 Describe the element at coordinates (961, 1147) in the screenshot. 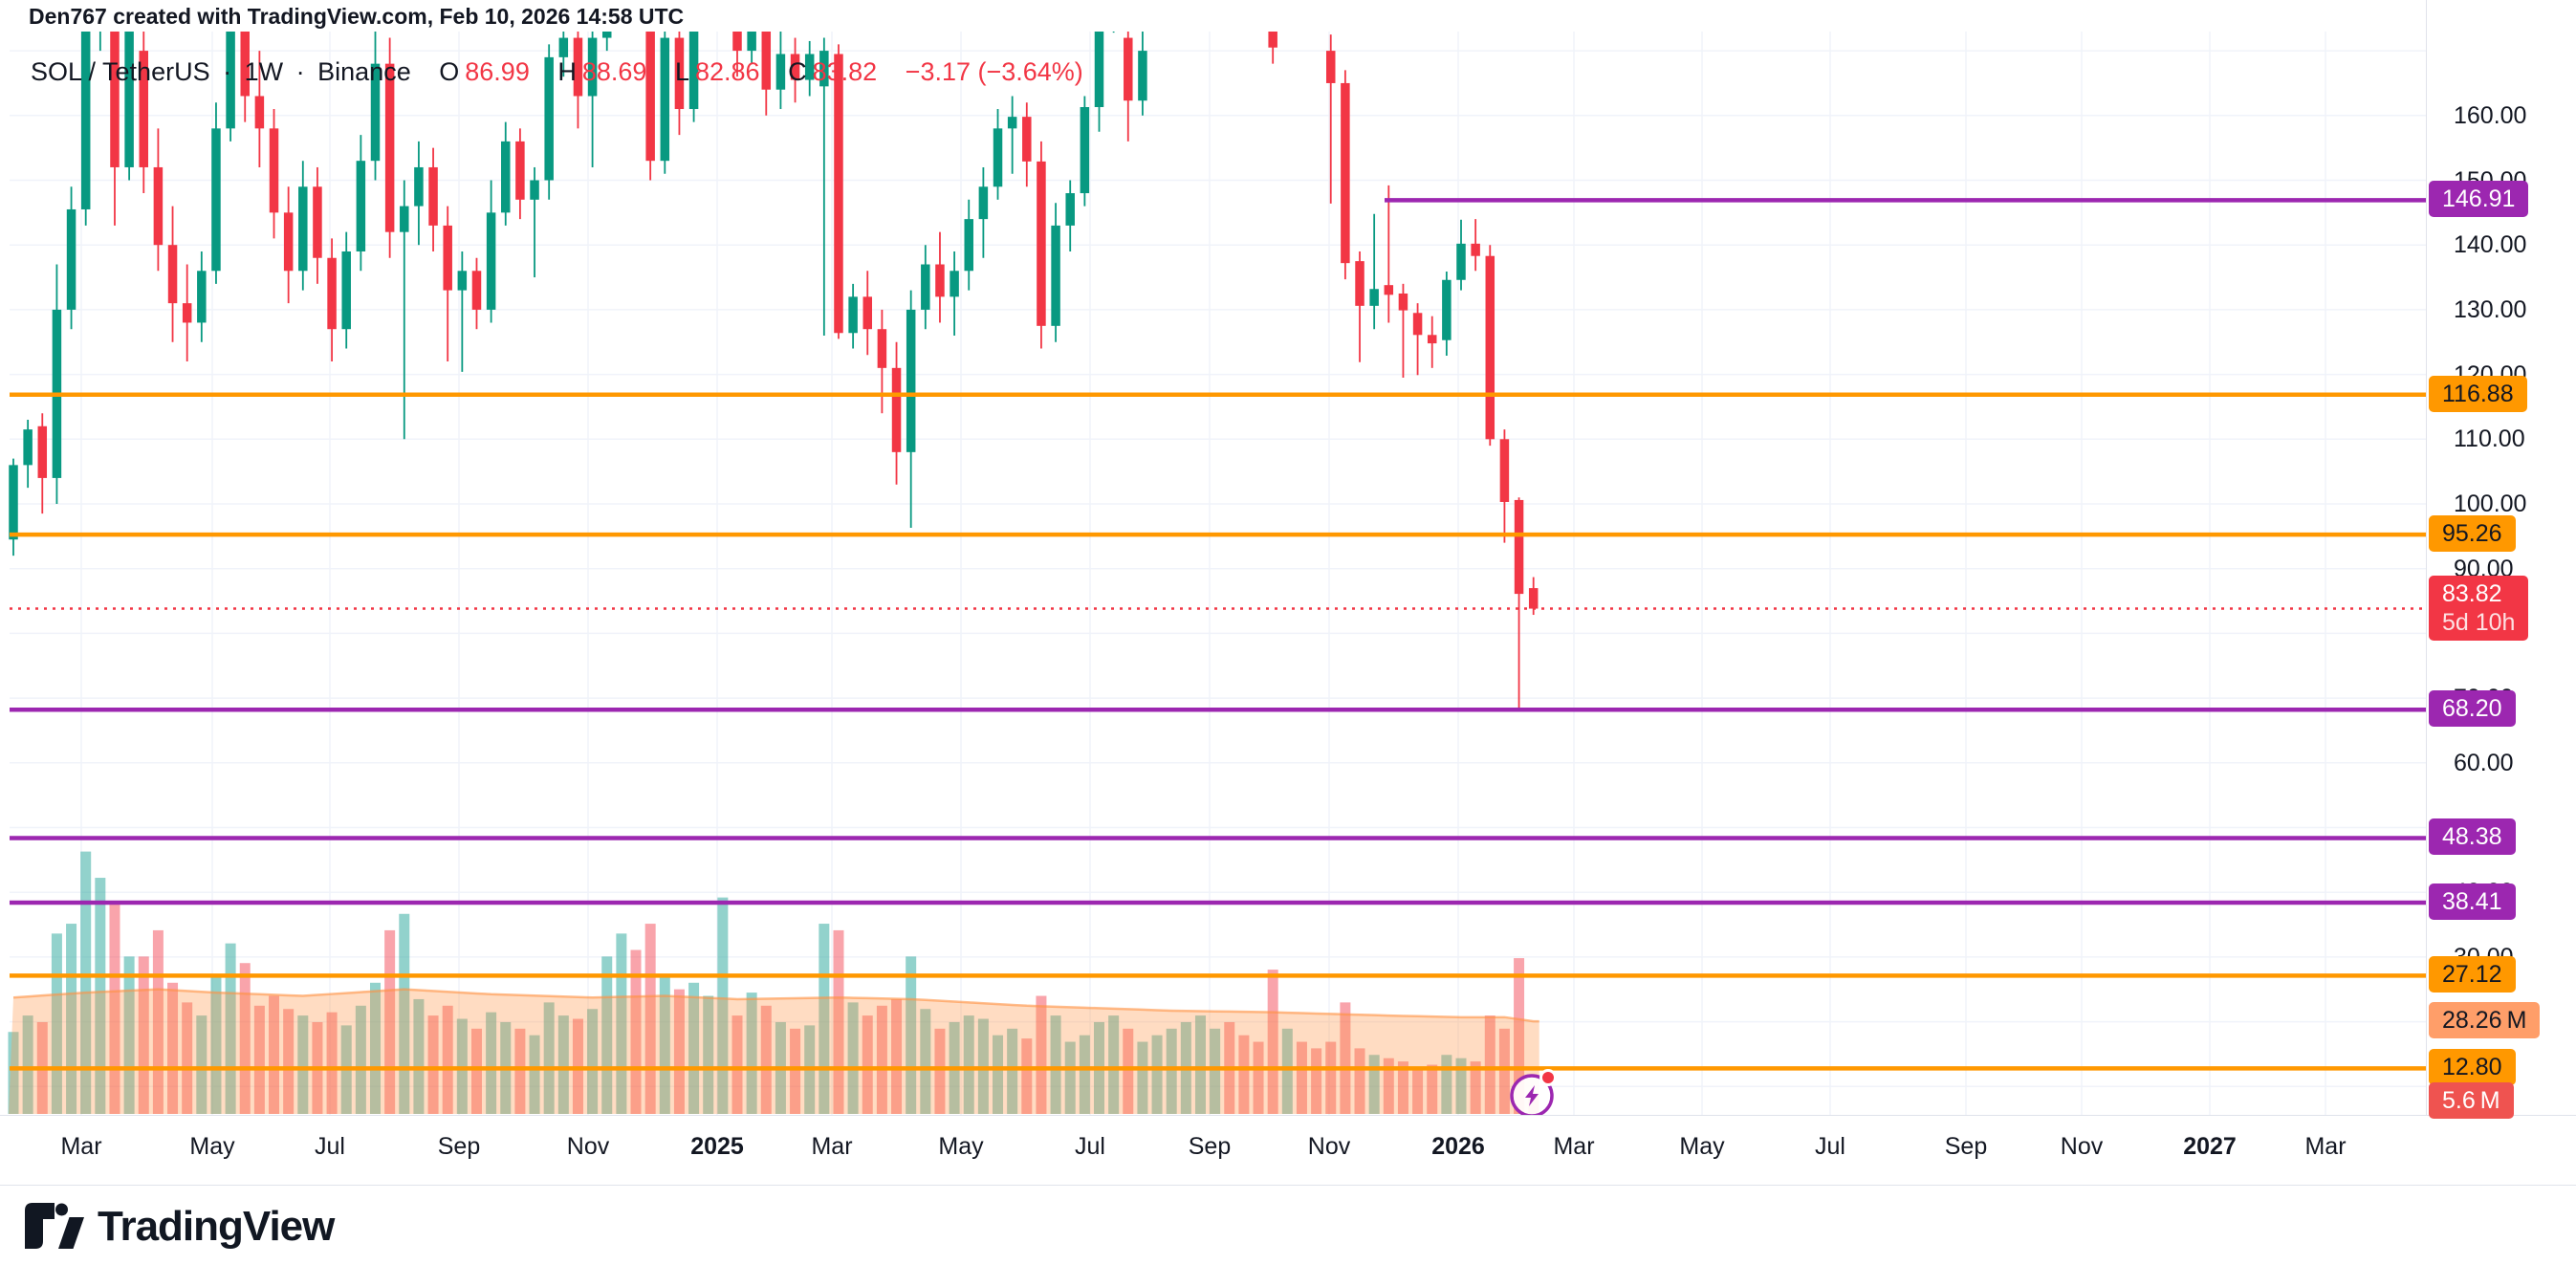

I see `time-axis-month-label: May` at that location.